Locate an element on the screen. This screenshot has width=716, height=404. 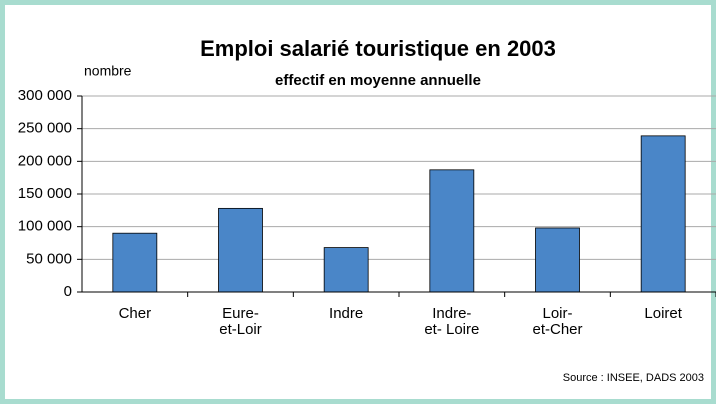
y-tick-label: 200 000 is located at coordinates (45, 160).